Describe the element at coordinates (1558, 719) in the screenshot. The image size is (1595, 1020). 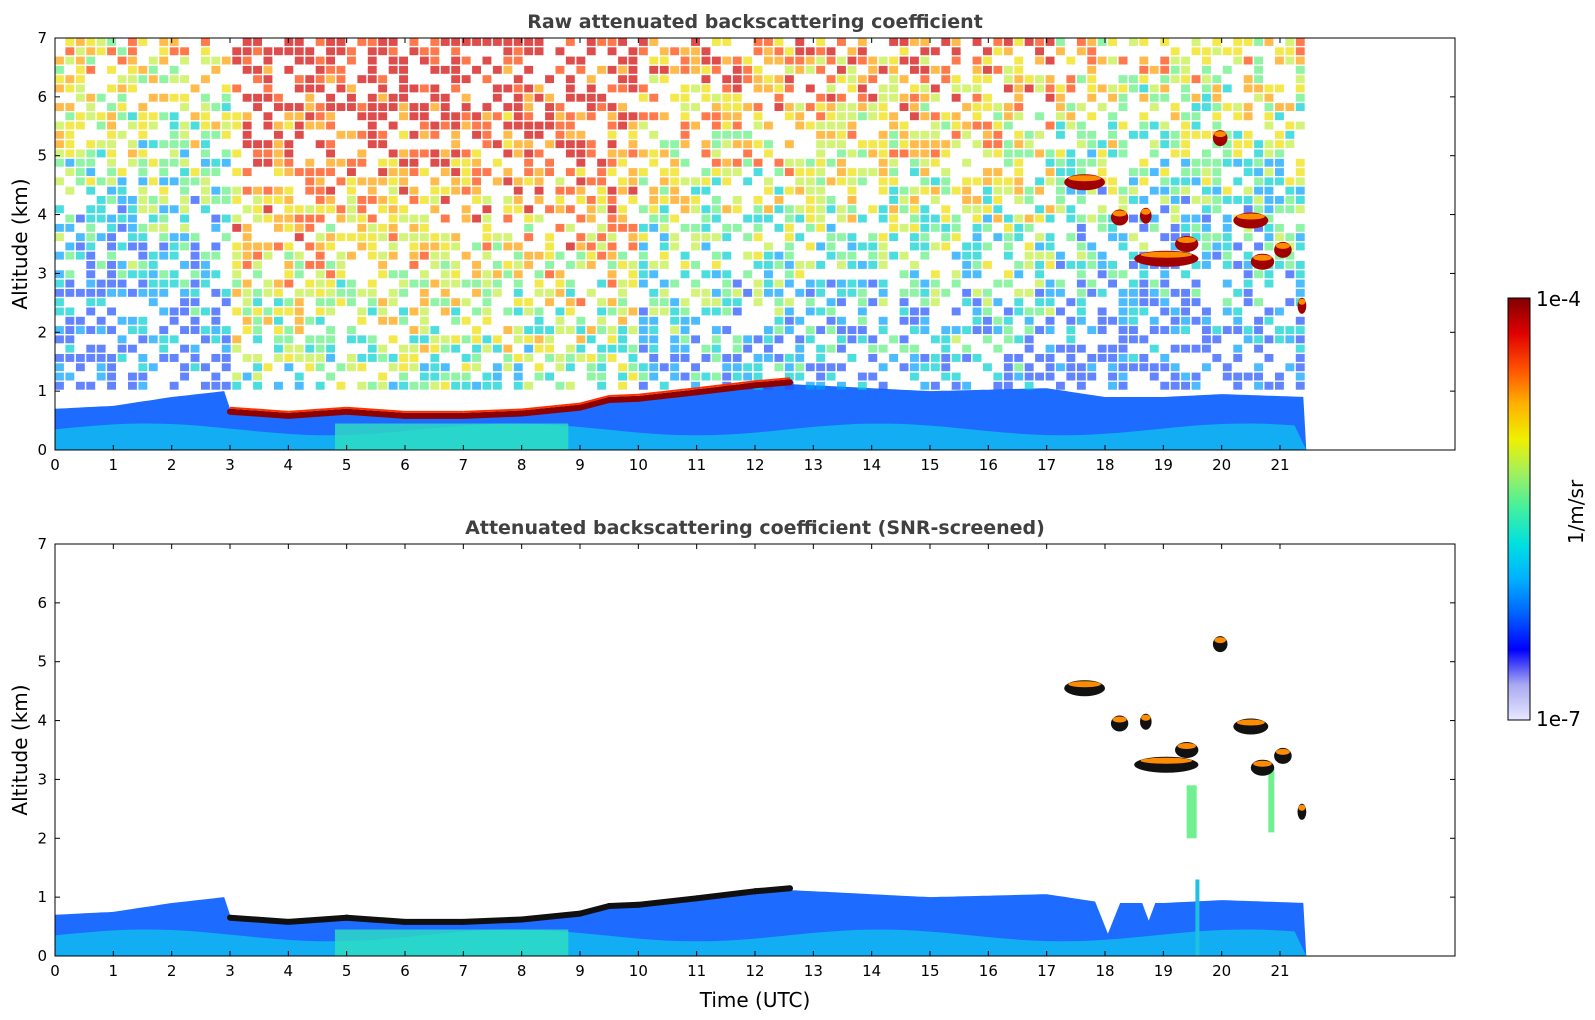
I see `colorbar-min-label: 1e-7` at that location.